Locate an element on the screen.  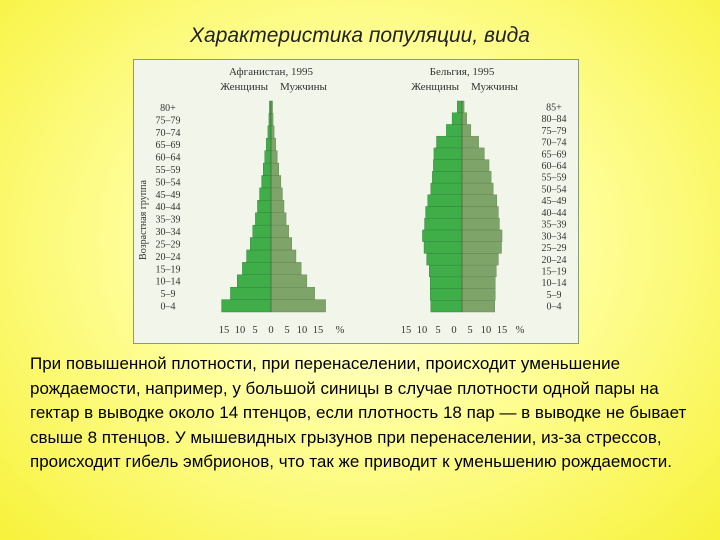
age-label: 40–44 is located at coordinates (554, 213).